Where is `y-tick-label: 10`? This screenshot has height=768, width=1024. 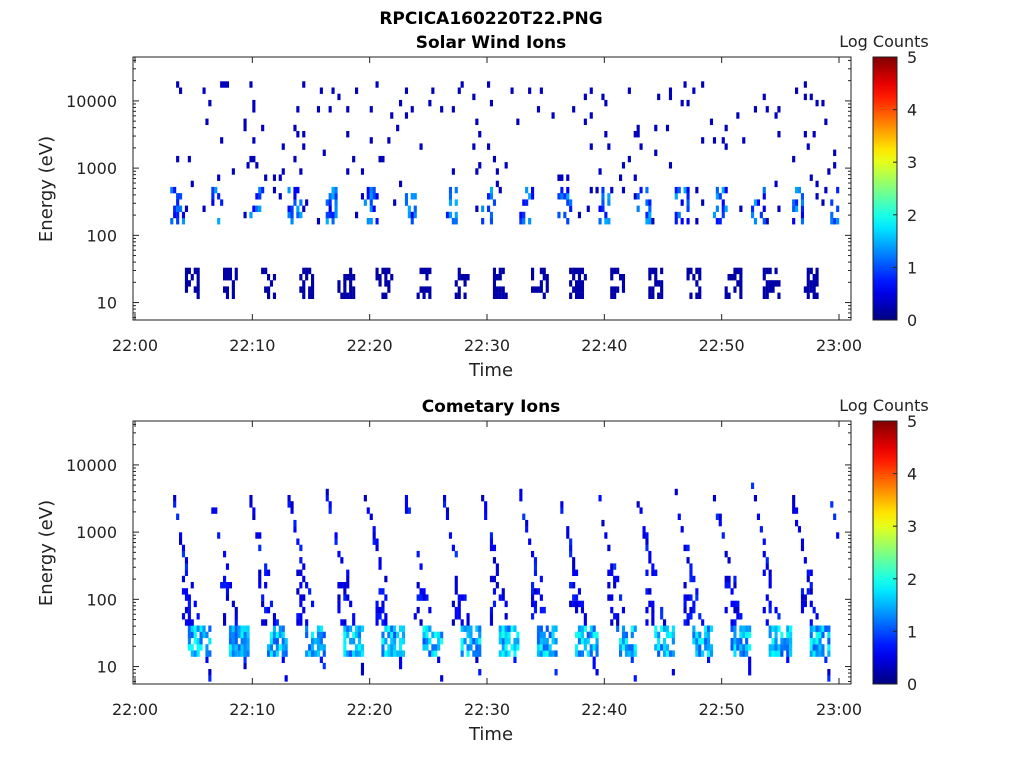 y-tick-label: 10 is located at coordinates (107, 667).